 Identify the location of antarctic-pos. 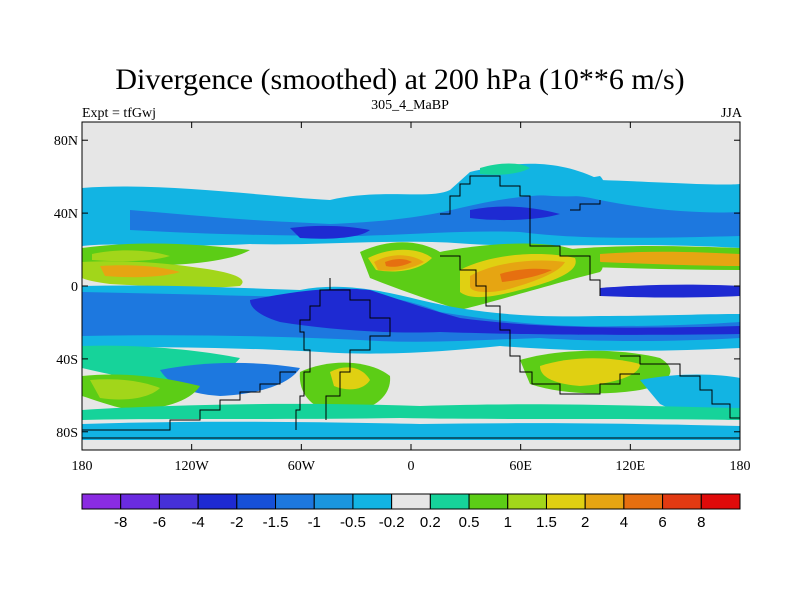
(411, 411).